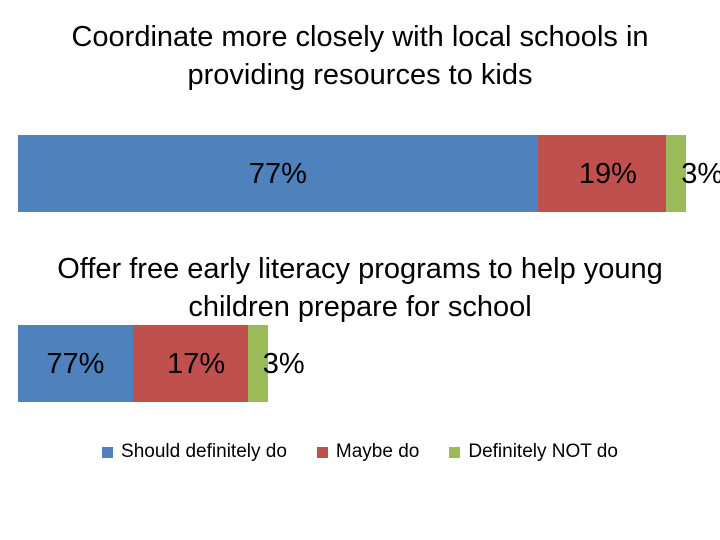  What do you see at coordinates (377, 451) in the screenshot?
I see `legend-label-maybe-do: Maybe do` at bounding box center [377, 451].